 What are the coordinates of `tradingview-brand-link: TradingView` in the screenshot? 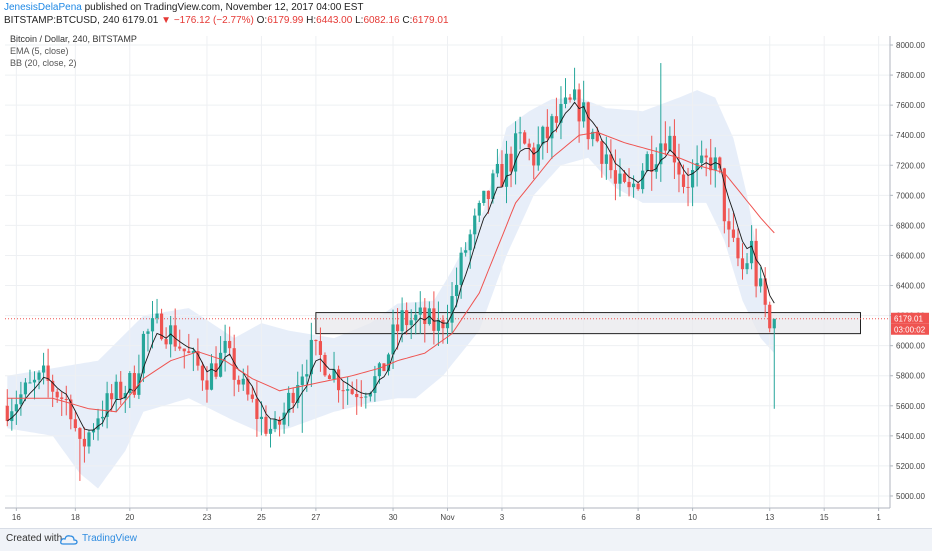 It's located at (110, 538).